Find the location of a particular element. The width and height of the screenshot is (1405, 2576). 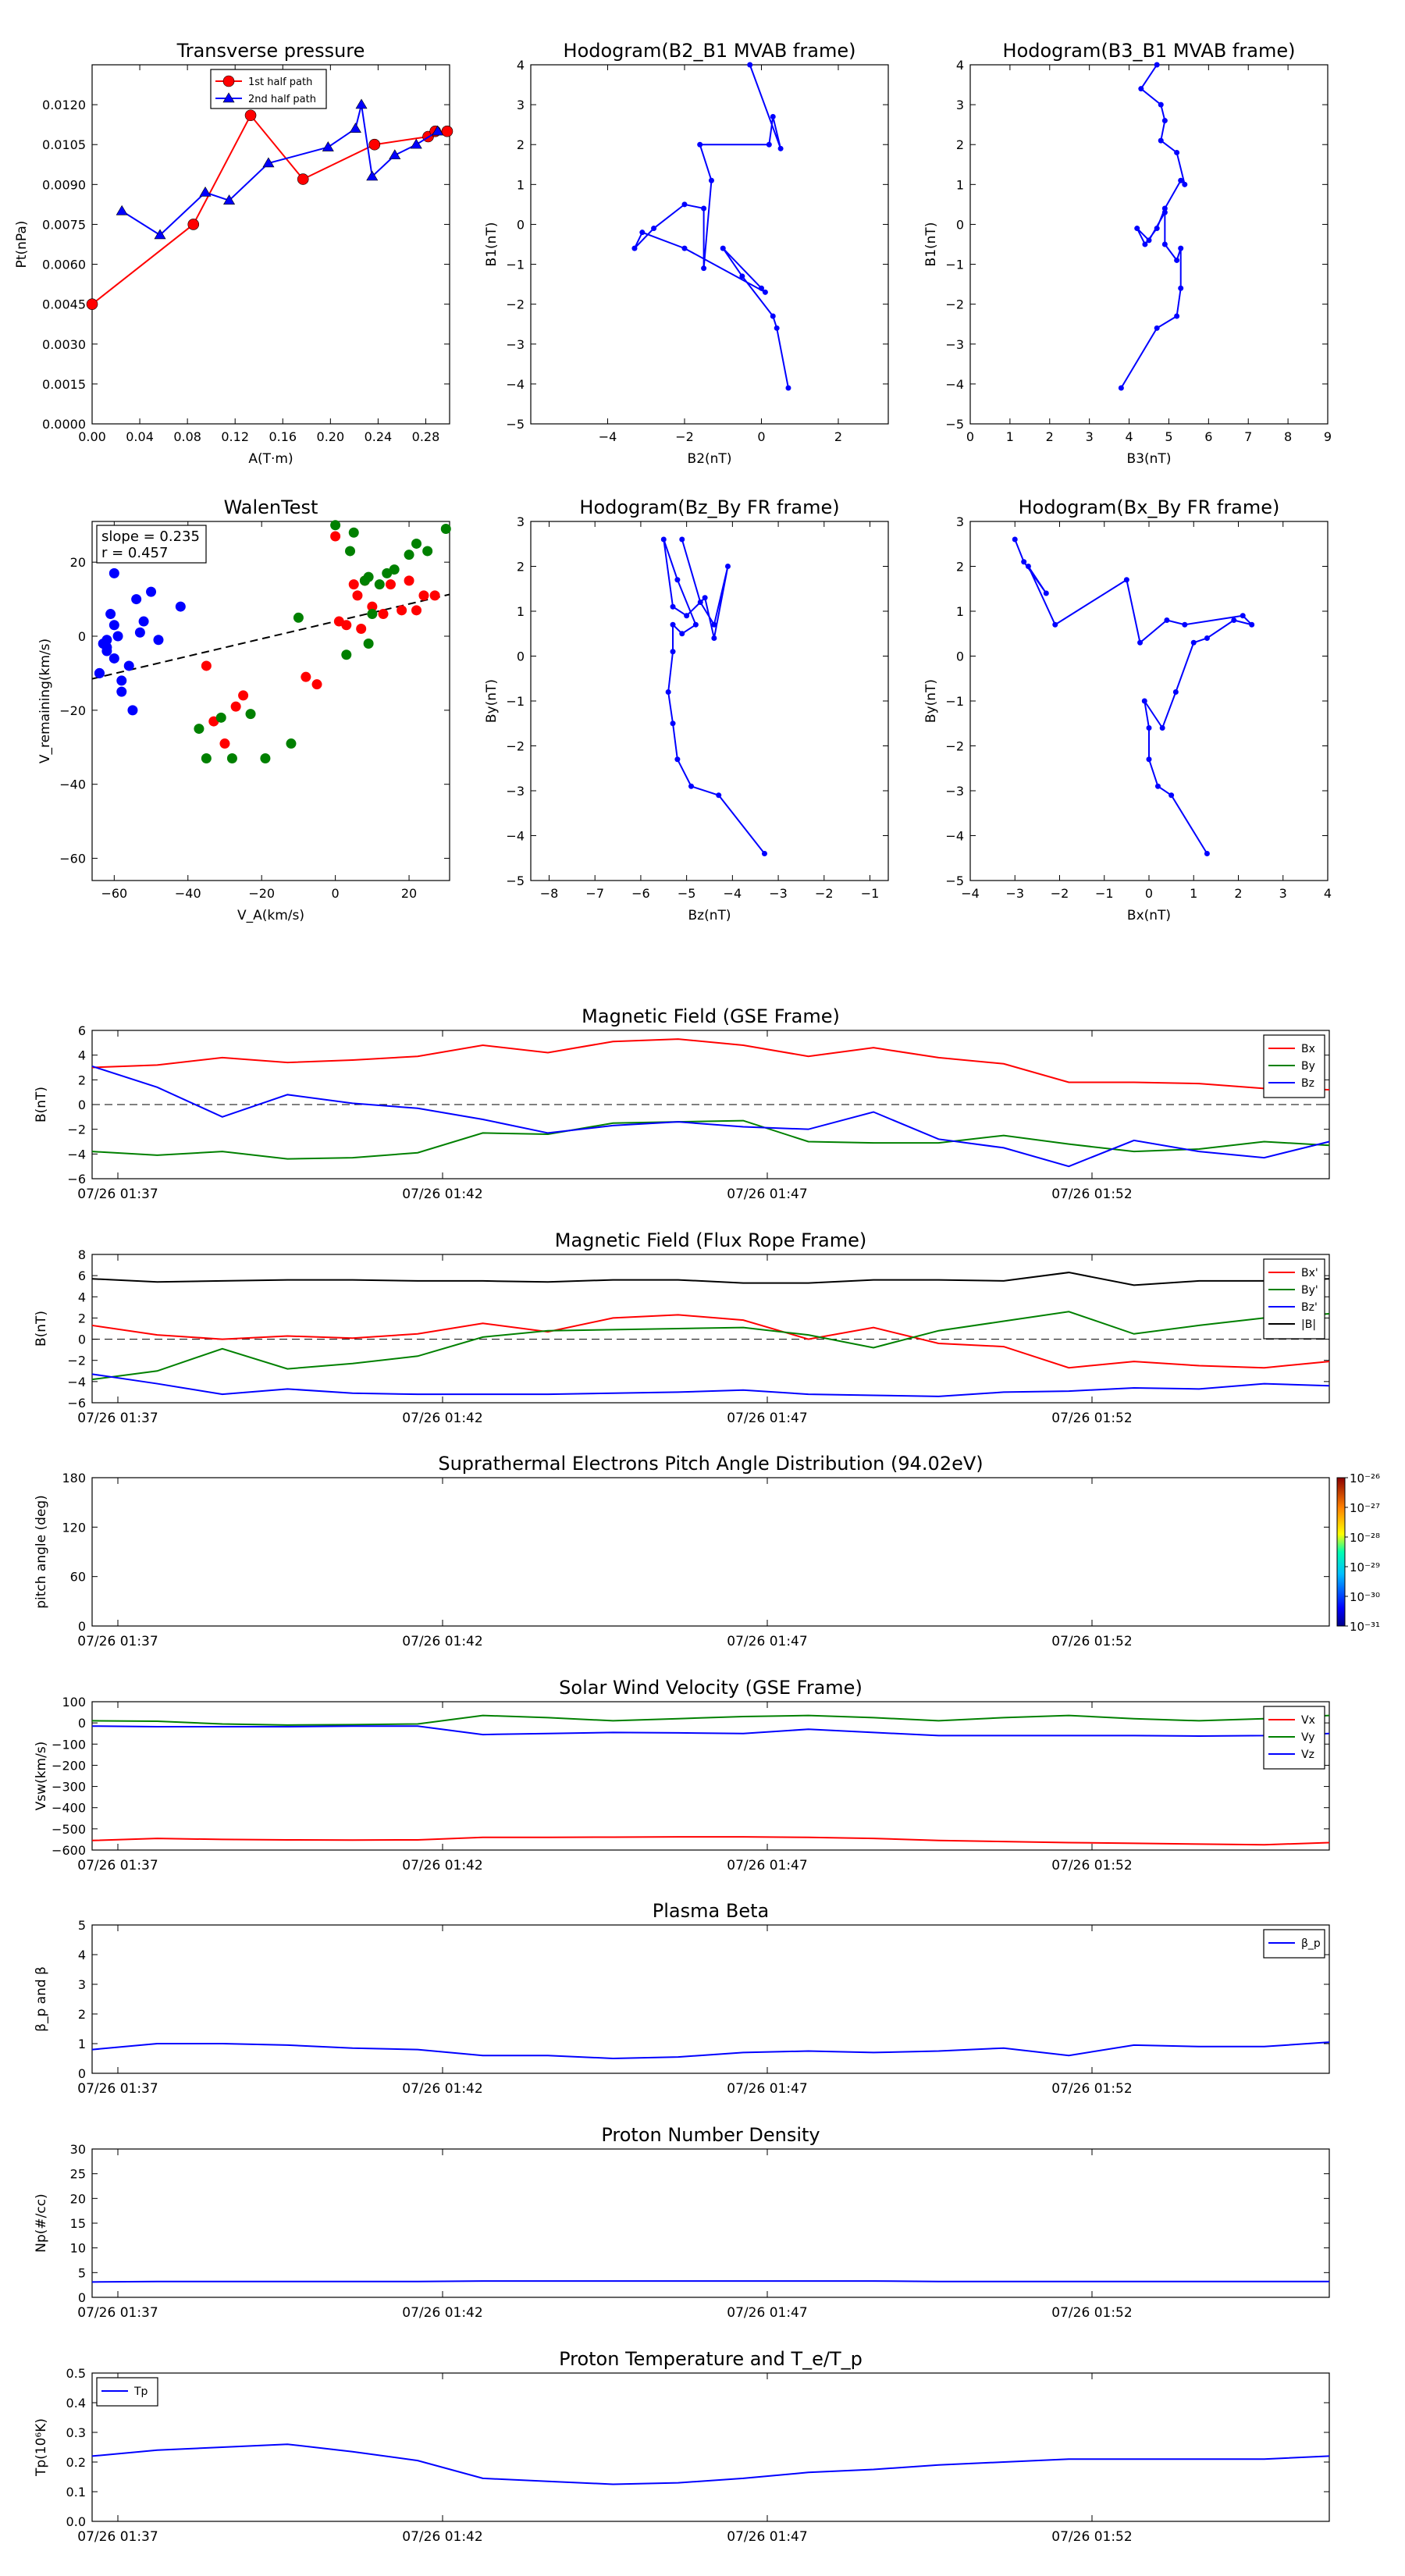

y-tick-label: −4 is located at coordinates (955, 384).